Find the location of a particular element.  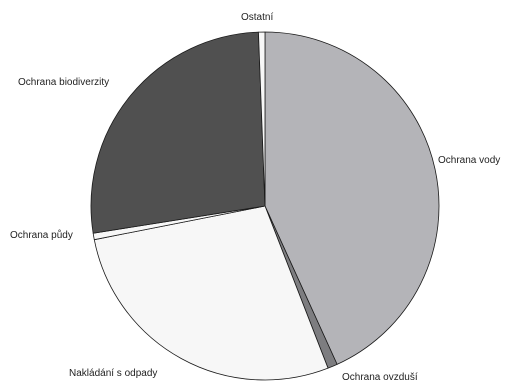

slice-label-ochrana-biodiverzity: Ochrana biodiverzity is located at coordinates (64, 82).